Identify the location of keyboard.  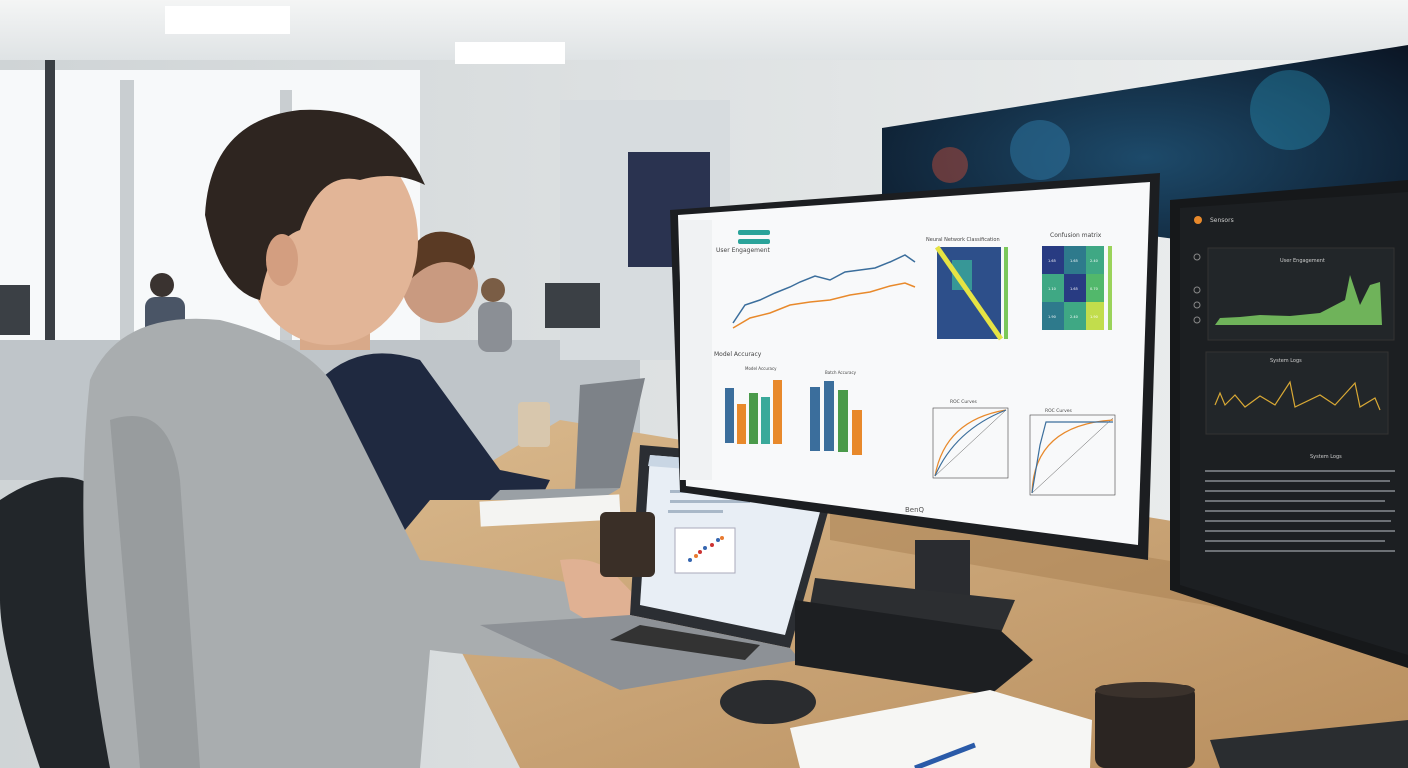
(914, 647).